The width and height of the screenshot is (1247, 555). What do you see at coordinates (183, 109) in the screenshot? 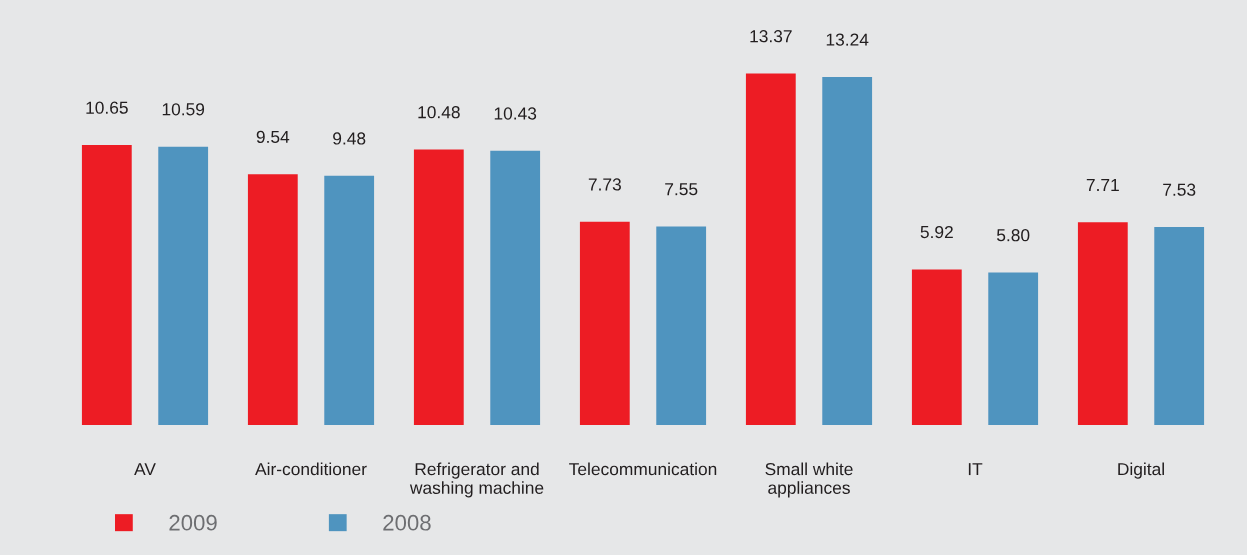
I see `data-label: 10.59` at bounding box center [183, 109].